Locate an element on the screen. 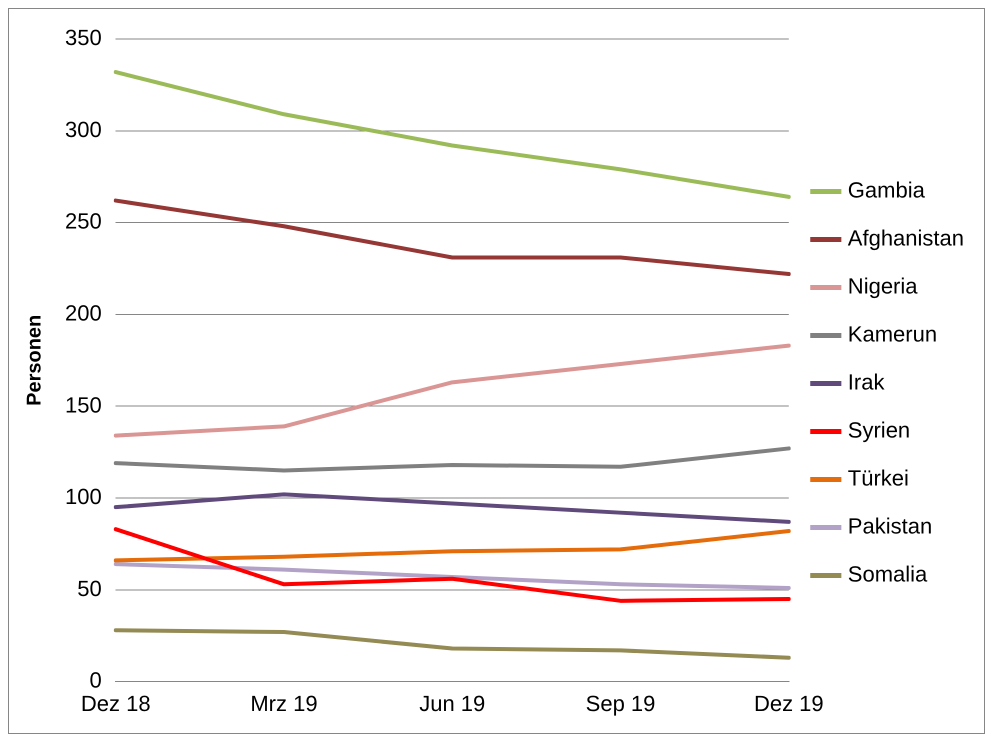 The width and height of the screenshot is (993, 742). x-tick-label: Sep 19 is located at coordinates (621, 703).